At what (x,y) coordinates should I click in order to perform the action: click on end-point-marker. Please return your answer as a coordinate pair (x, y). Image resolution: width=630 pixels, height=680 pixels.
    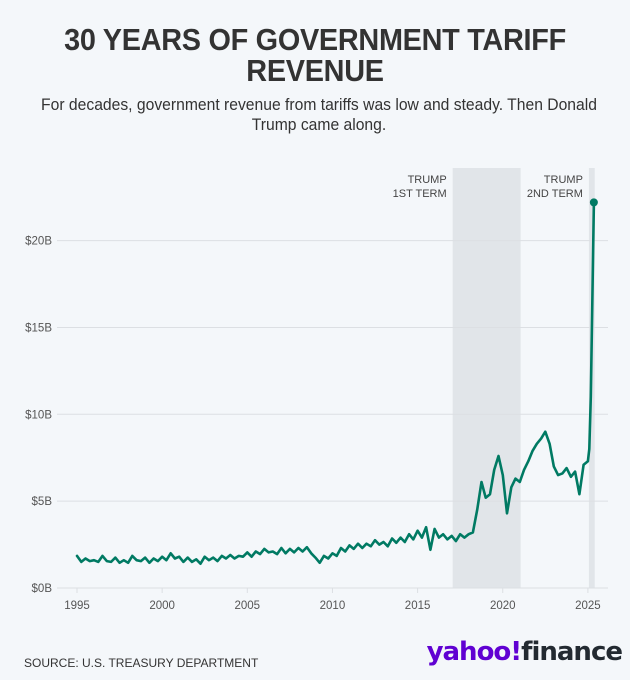
    Looking at the image, I should click on (593, 202).